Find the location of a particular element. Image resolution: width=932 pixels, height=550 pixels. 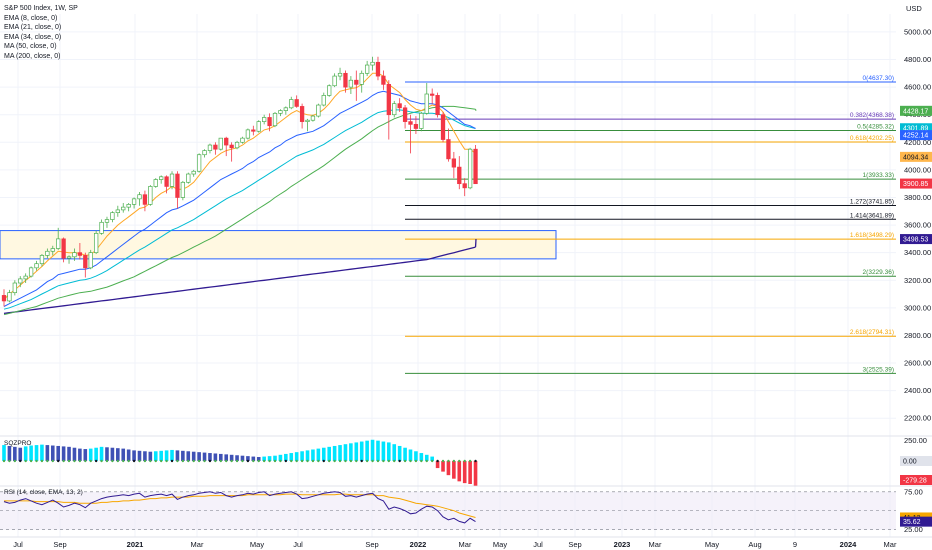

price-tick-label: 3200.00 is located at coordinates (917, 280).